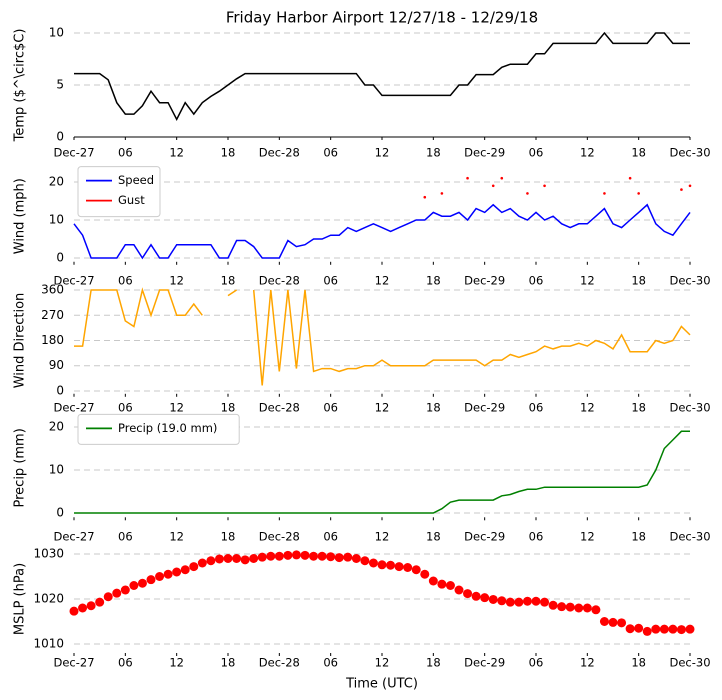 Image resolution: width=722 pixels, height=700 pixels. What do you see at coordinates (48, 644) in the screenshot?
I see `y-tick-label: 1010` at bounding box center [48, 644].